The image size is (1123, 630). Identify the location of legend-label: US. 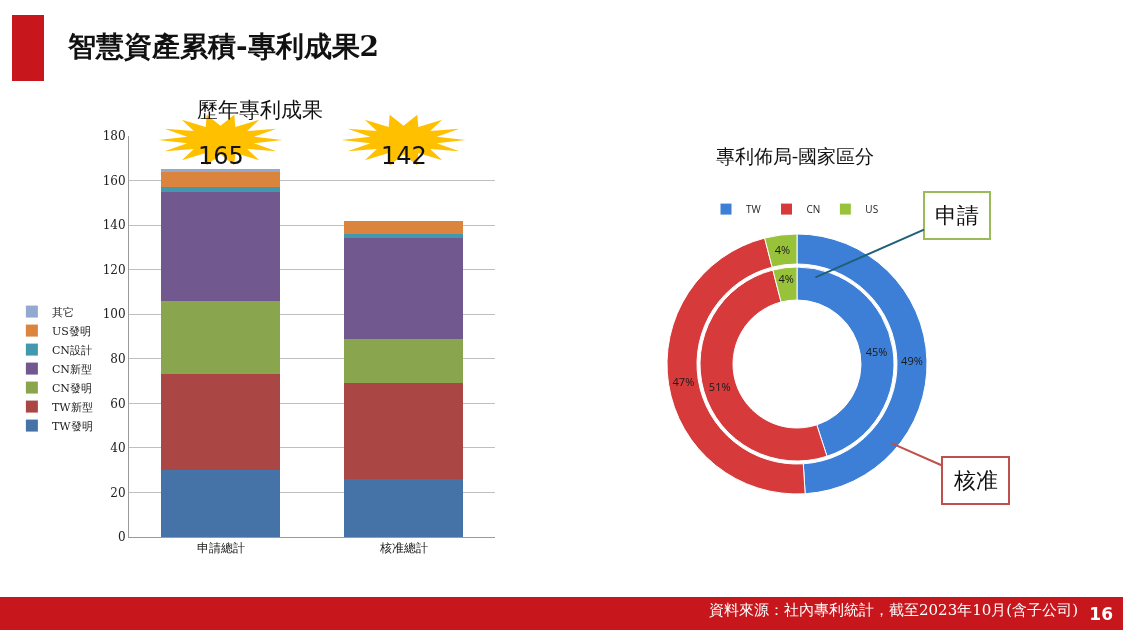
(872, 209).